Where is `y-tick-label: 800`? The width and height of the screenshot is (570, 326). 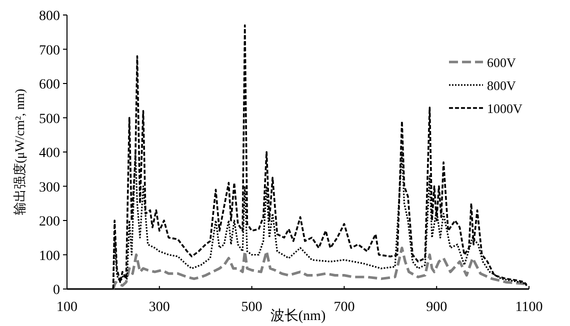
y-tick-label: 800 is located at coordinates (49, 16).